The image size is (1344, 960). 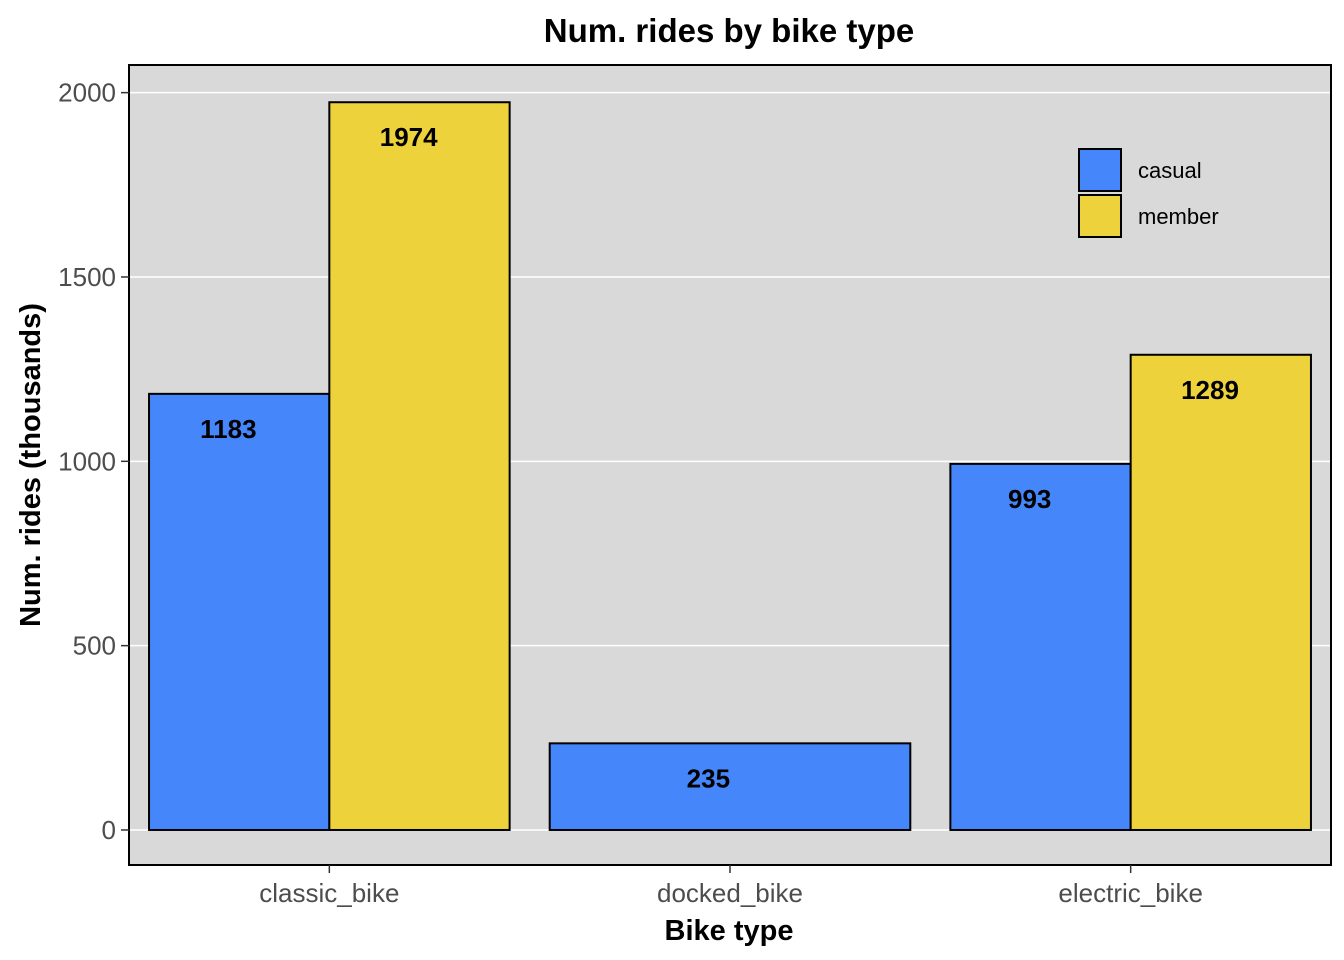 What do you see at coordinates (87, 461) in the screenshot?
I see `y-tick-label: 1000` at bounding box center [87, 461].